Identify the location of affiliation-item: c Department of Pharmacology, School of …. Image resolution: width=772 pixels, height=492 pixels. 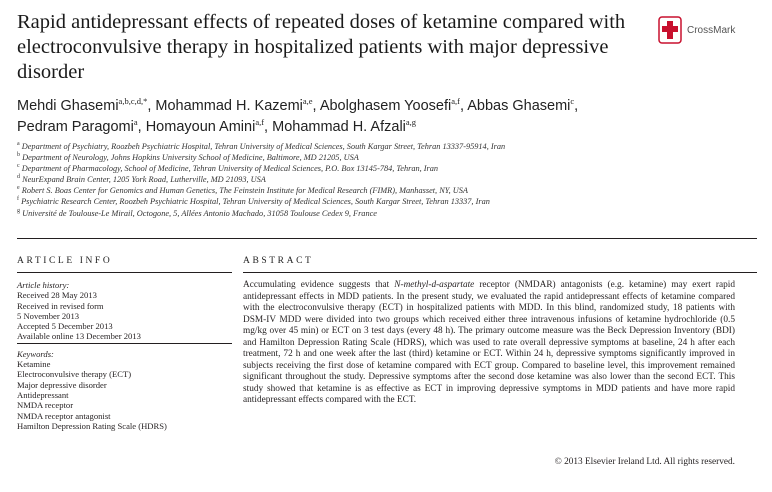
(228, 168).